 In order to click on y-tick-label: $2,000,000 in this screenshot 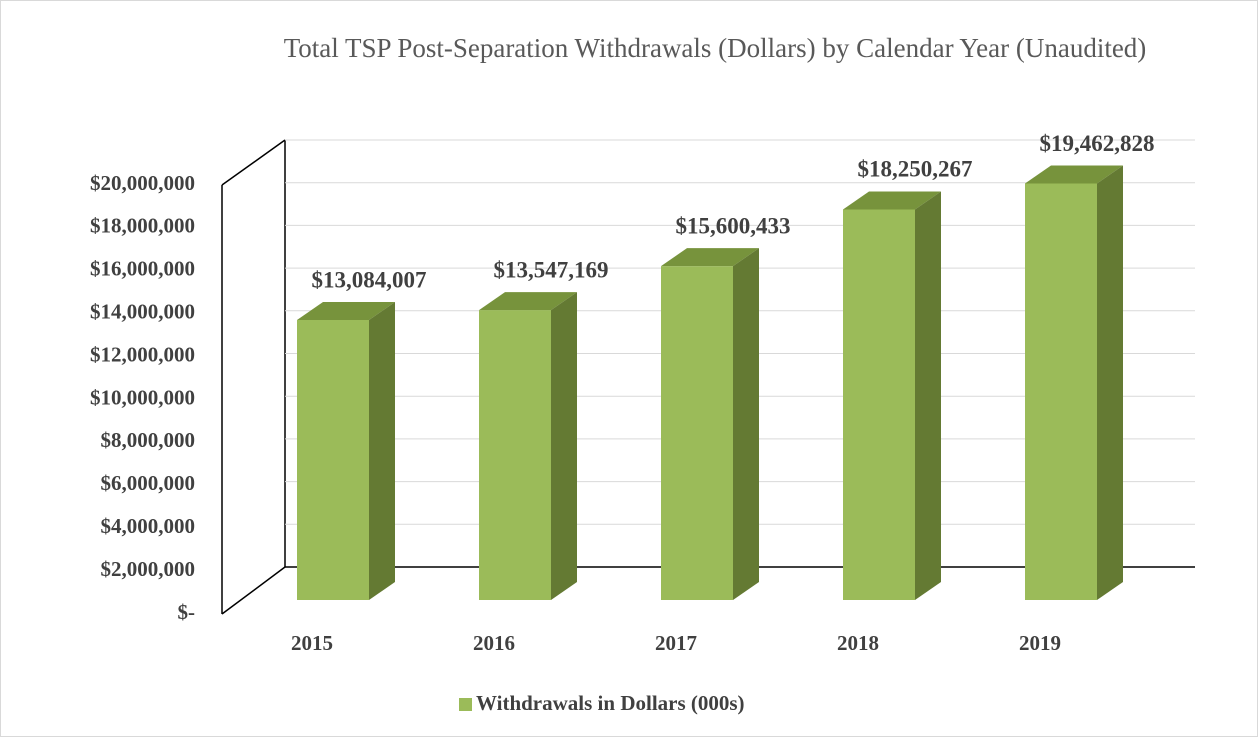, I will do `click(148, 569)`.